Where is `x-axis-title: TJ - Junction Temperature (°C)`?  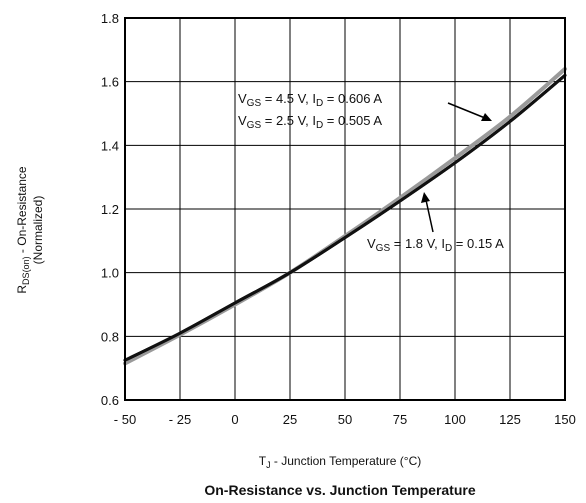 x-axis-title: TJ - Junction Temperature (°C) is located at coordinates (340, 462).